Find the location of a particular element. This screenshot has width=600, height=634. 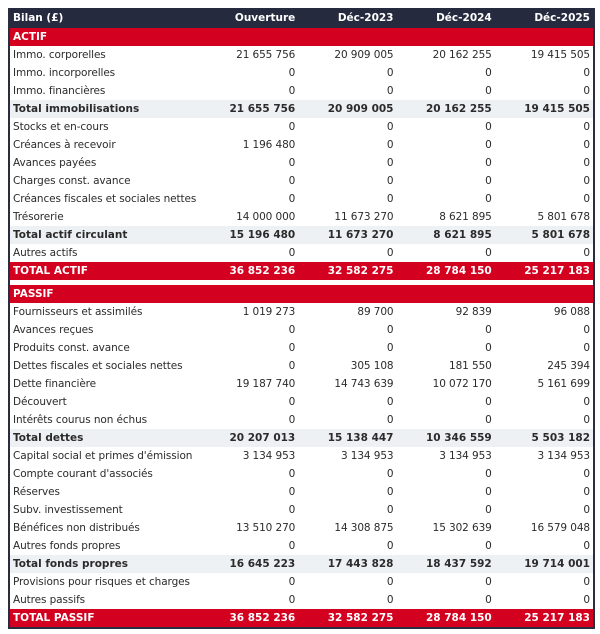

row-label: PASSIF is located at coordinates (105, 294).